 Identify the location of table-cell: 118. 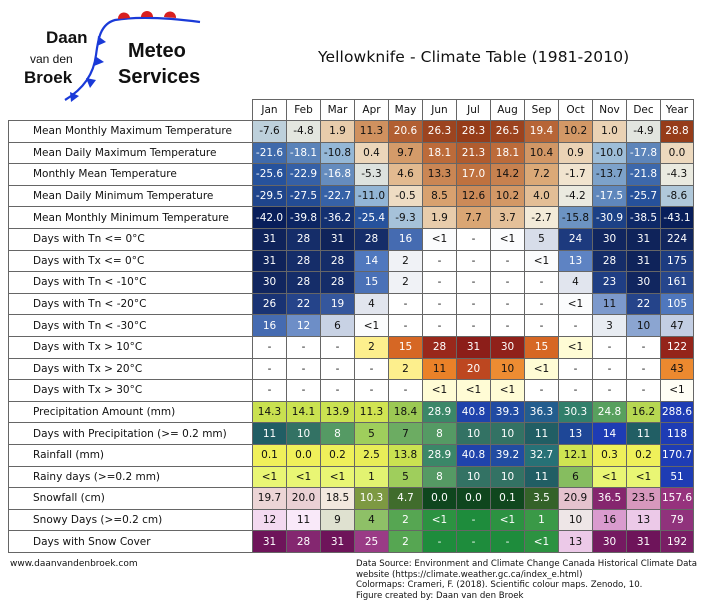
(677, 433).